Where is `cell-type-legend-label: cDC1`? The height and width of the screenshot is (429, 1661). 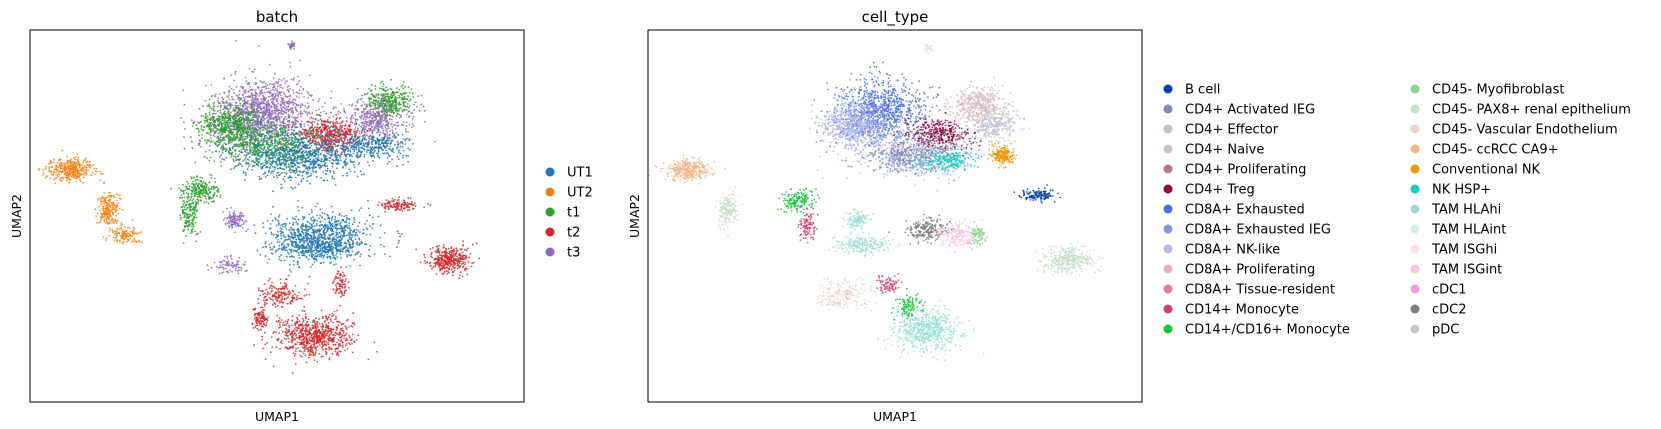
cell-type-legend-label: cDC1 is located at coordinates (1449, 290).